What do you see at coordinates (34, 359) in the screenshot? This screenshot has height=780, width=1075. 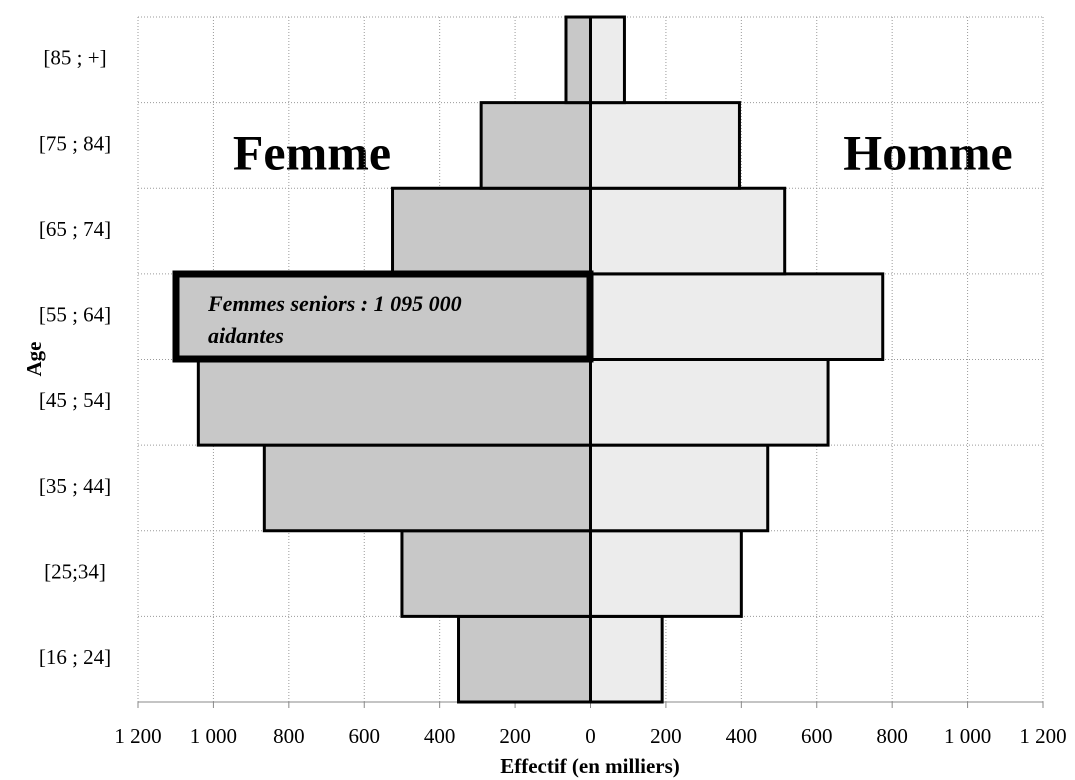 I see `y-axis-label: Age` at bounding box center [34, 359].